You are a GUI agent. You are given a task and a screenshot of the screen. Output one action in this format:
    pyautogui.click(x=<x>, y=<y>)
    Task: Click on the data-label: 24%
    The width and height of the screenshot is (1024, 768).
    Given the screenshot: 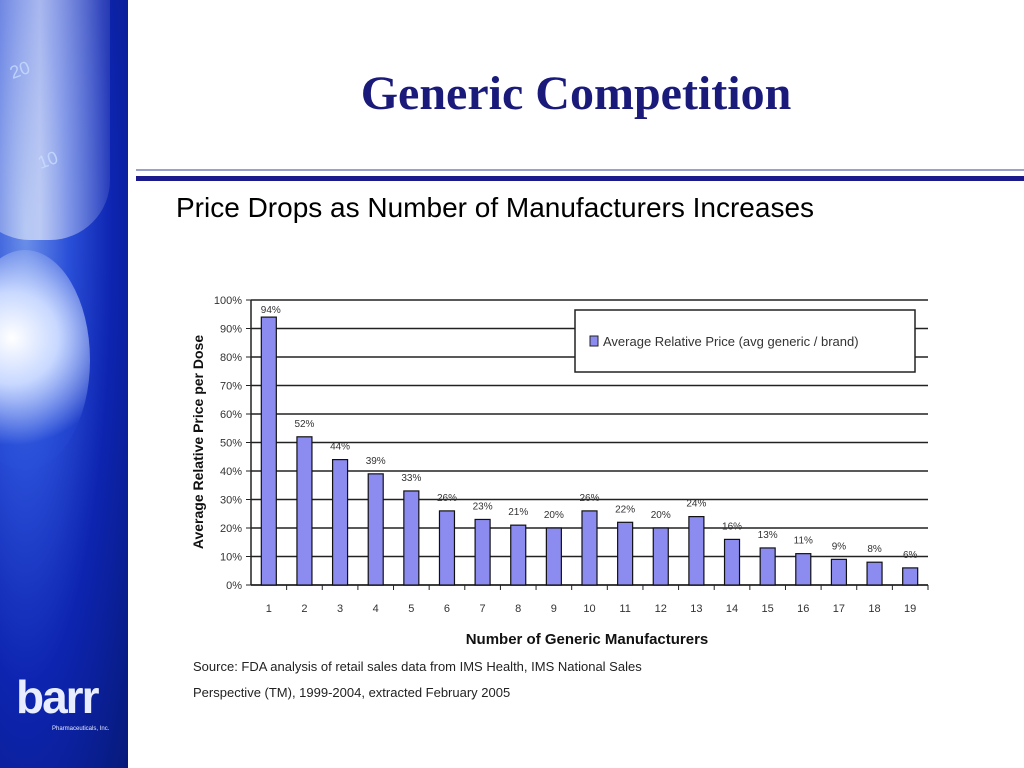 What is the action you would take?
    pyautogui.click(x=696, y=504)
    